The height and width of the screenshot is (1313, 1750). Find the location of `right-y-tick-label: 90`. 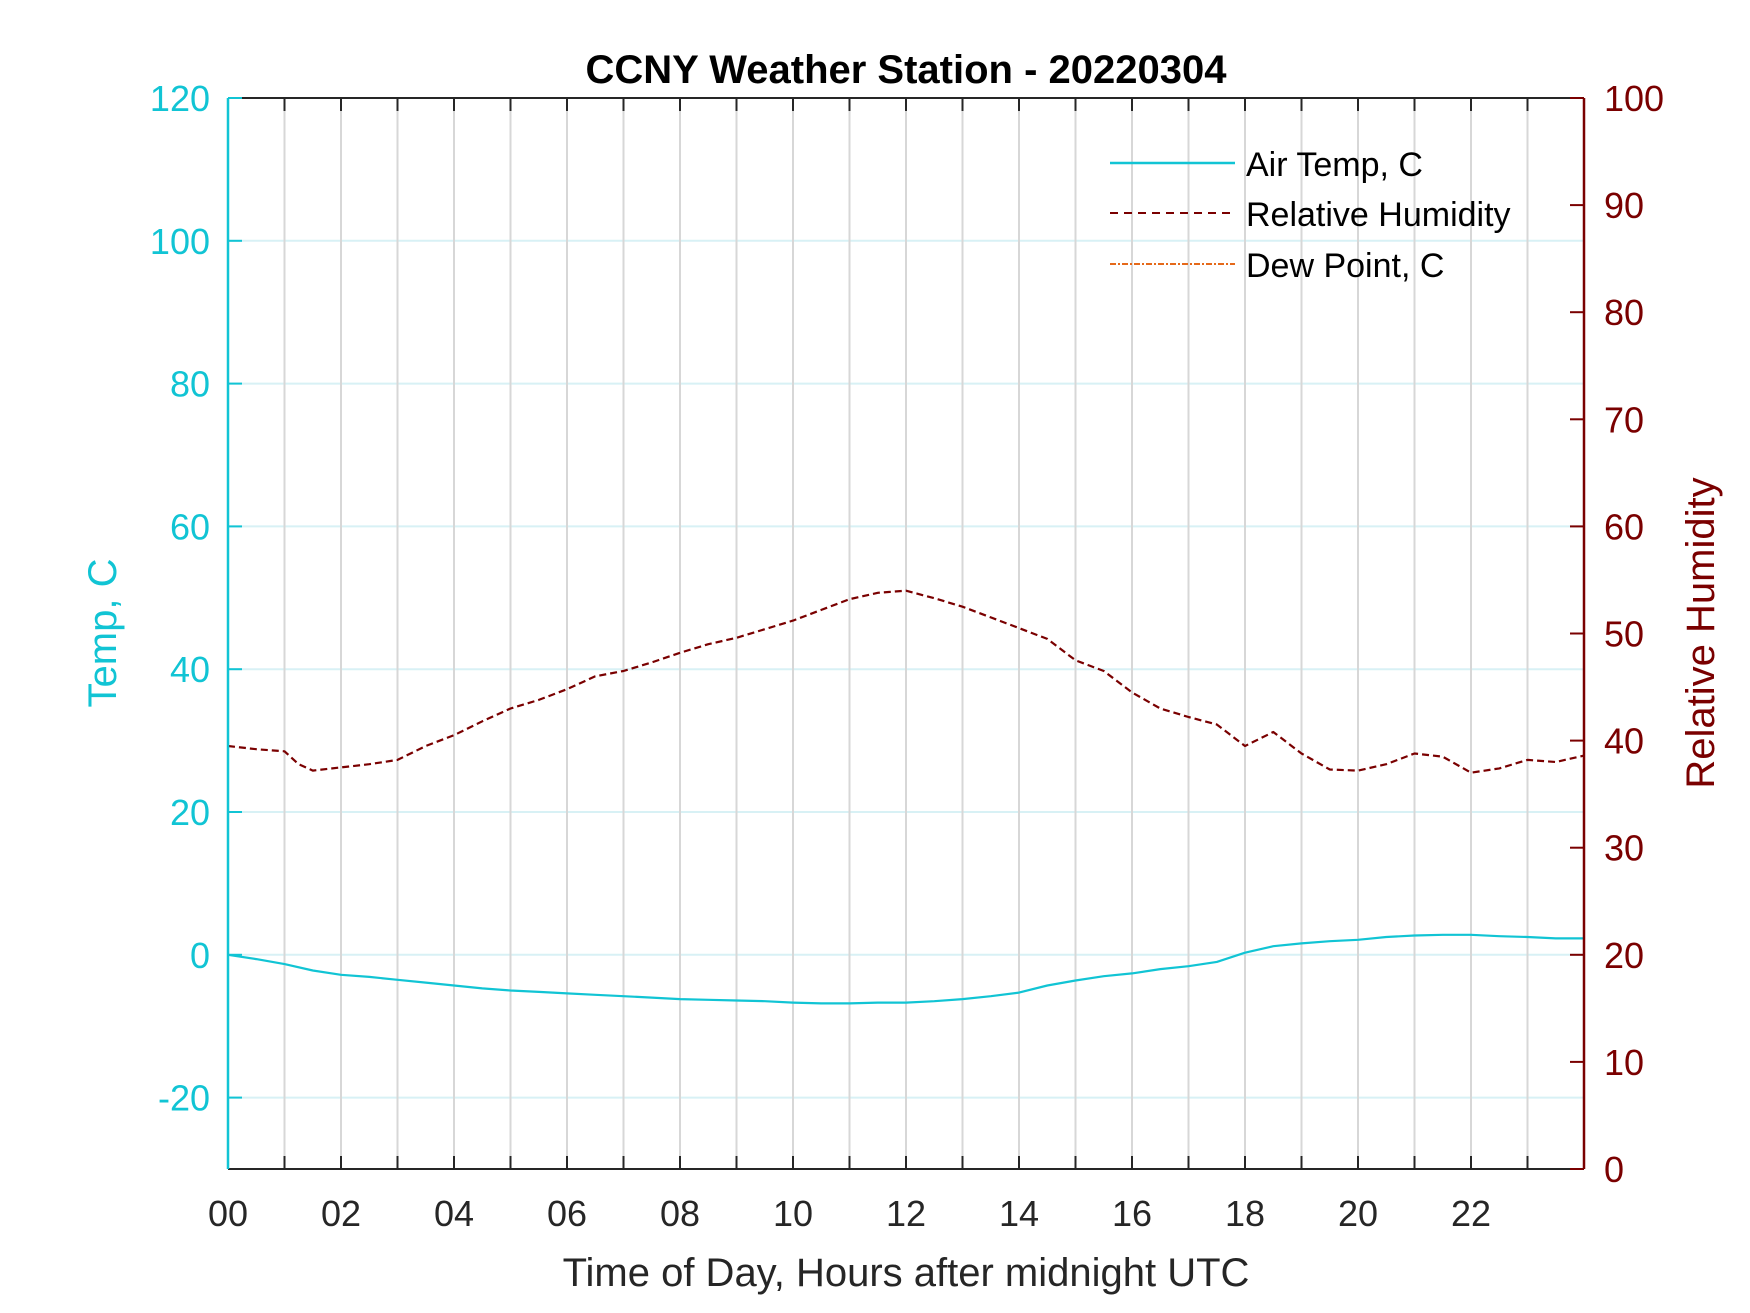

right-y-tick-label: 90 is located at coordinates (1624, 205).